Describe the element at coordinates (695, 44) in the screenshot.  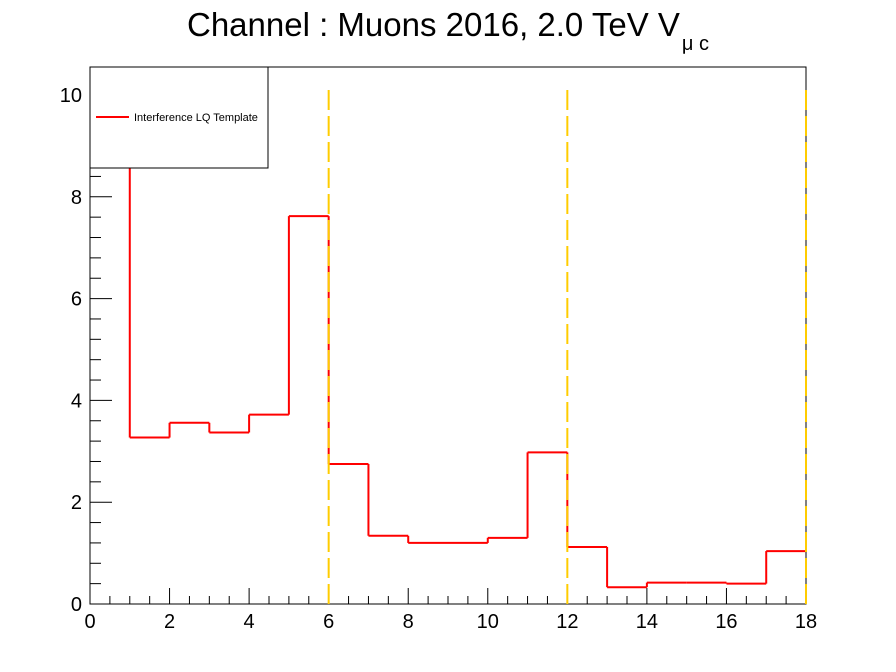
I see `chart-title-subscript: μ c` at that location.